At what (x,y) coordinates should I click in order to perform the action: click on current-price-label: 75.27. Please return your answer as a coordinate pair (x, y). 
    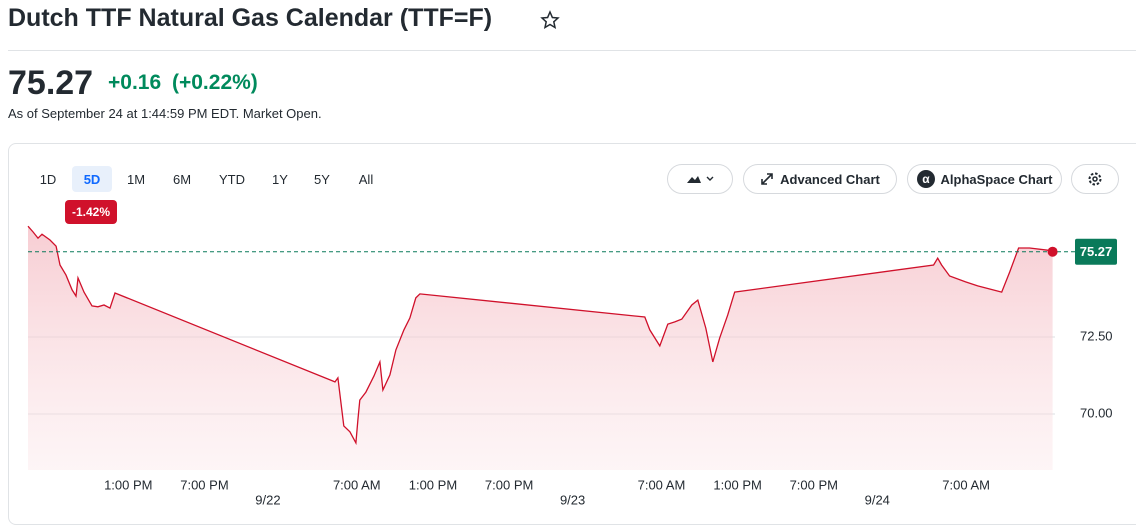
    Looking at the image, I should click on (1096, 251).